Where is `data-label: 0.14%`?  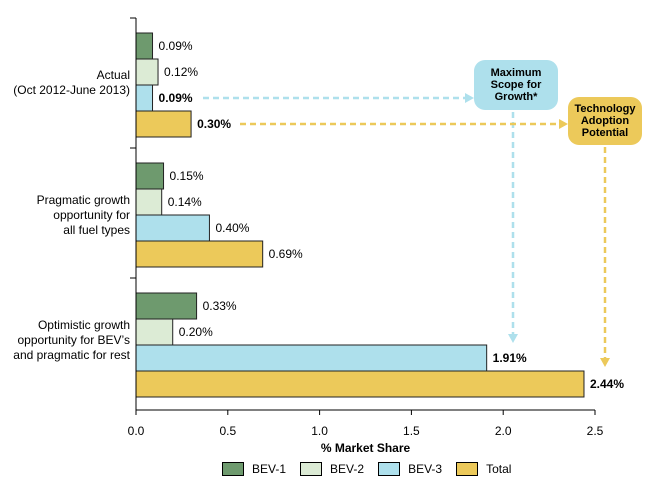 data-label: 0.14% is located at coordinates (185, 202).